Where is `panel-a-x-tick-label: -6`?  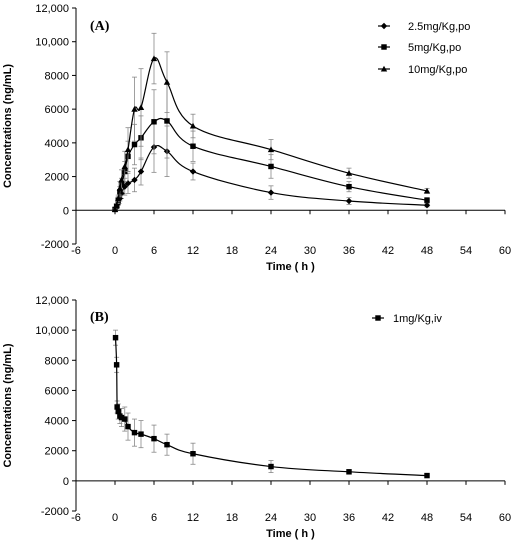
panel-a-x-tick-label: -6 is located at coordinates (76, 251).